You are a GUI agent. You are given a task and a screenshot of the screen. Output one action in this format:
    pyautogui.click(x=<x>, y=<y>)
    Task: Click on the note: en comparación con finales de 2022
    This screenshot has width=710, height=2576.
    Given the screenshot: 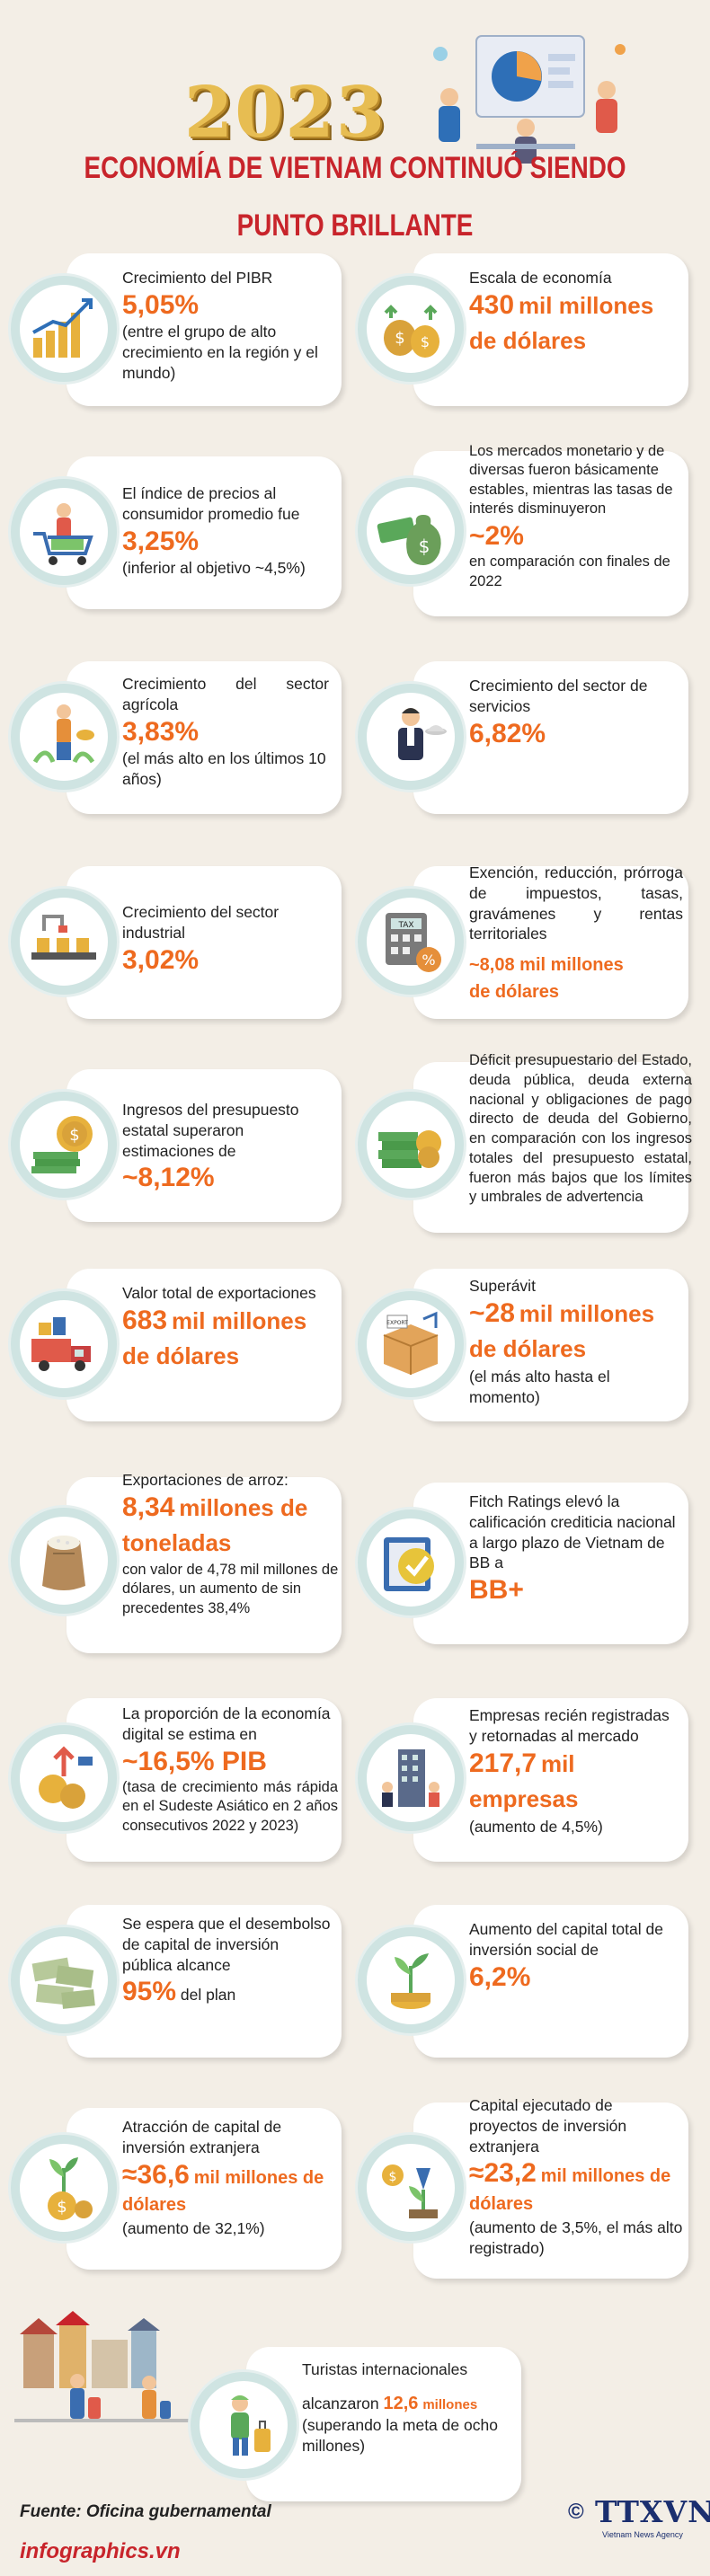 What is the action you would take?
    pyautogui.click(x=570, y=571)
    